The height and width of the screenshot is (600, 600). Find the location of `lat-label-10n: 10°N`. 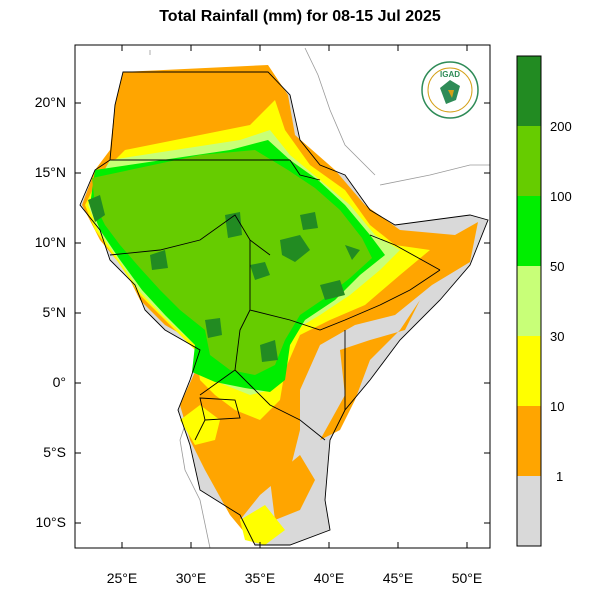

lat-label-10n: 10°N is located at coordinates (50, 242).